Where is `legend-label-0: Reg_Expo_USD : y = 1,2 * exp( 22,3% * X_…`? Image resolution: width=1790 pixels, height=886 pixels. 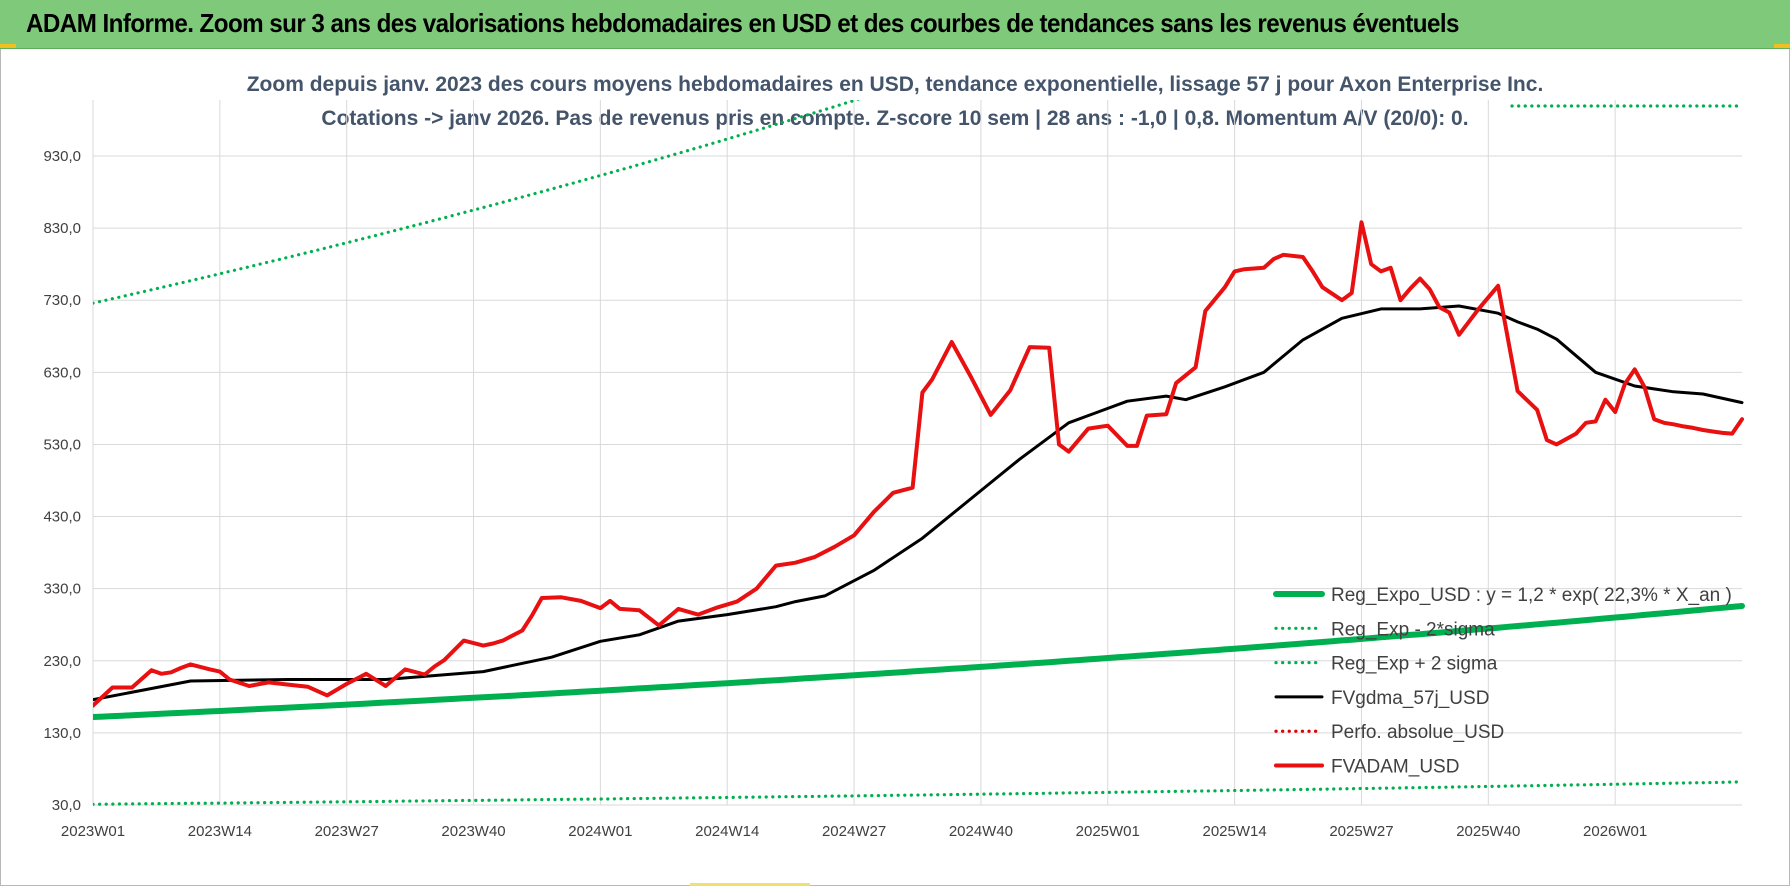 legend-label-0: Reg_Expo_USD : y = 1,2 * exp( 22,3% * X_… is located at coordinates (1531, 595).